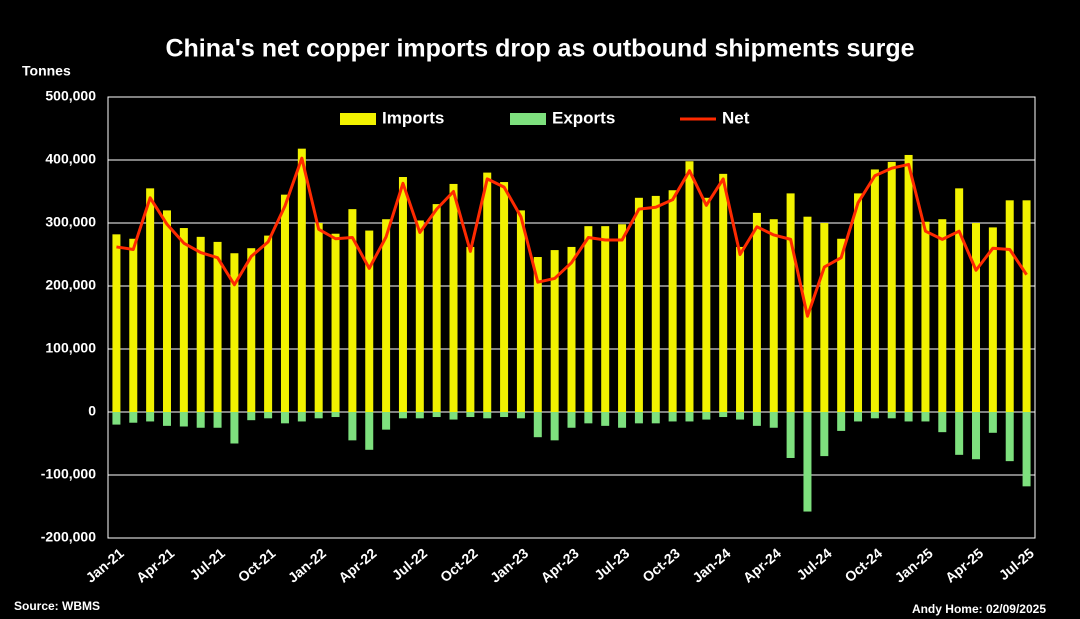  What do you see at coordinates (979, 609) in the screenshot?
I see `credit: Andy Home: 02/09/2025` at bounding box center [979, 609].